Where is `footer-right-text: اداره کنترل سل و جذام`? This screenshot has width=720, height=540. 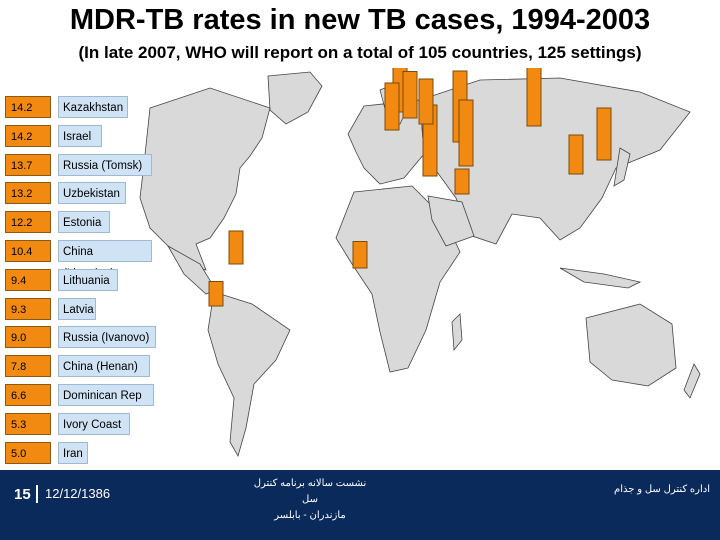 footer-right-text: اداره کنترل سل و جذام is located at coordinates (662, 489).